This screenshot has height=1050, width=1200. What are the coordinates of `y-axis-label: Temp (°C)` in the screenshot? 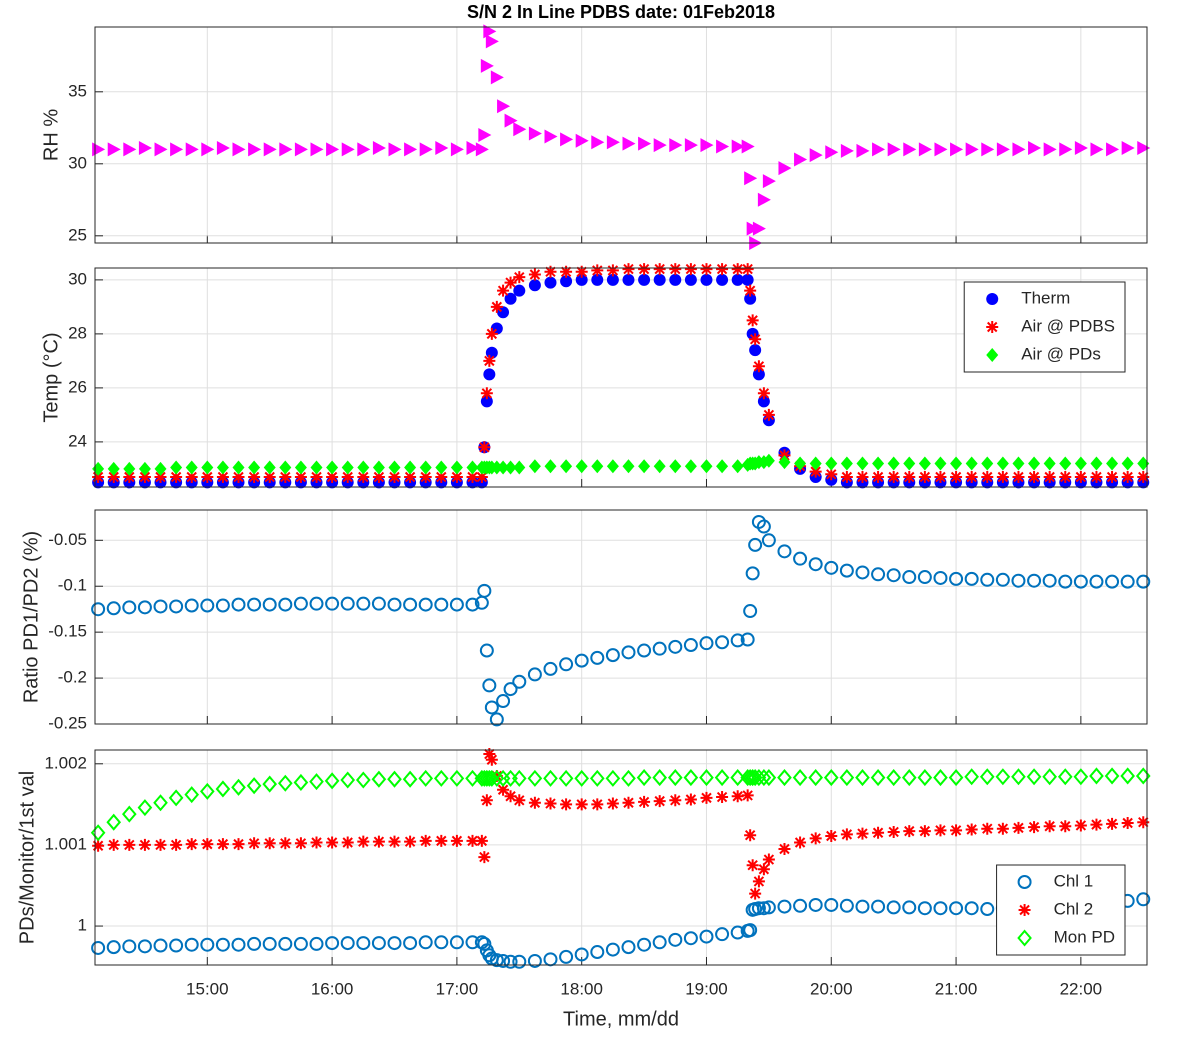 It's located at (51, 377).